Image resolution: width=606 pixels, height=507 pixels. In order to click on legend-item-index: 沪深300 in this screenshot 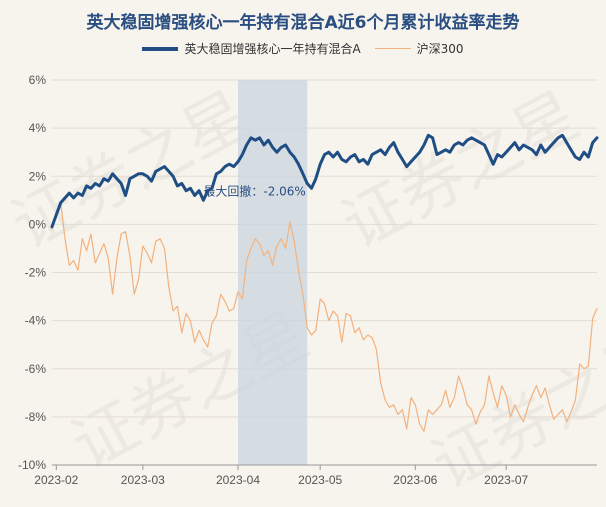, I will do `click(419, 48)`.